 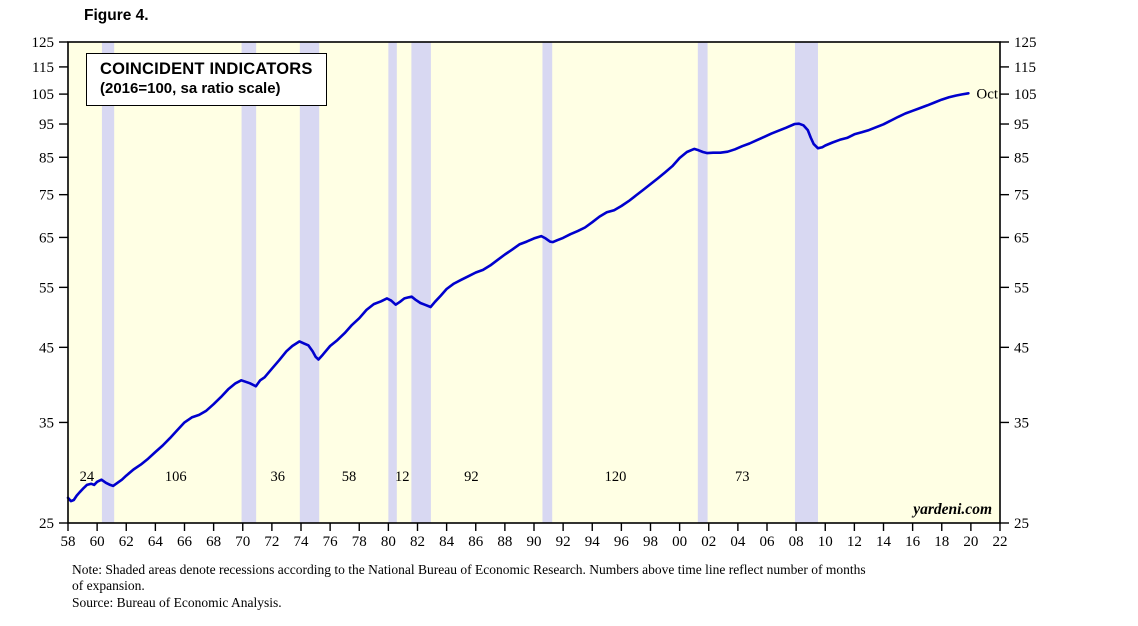 I want to click on end-month-label: Oct, so click(x=987, y=94).